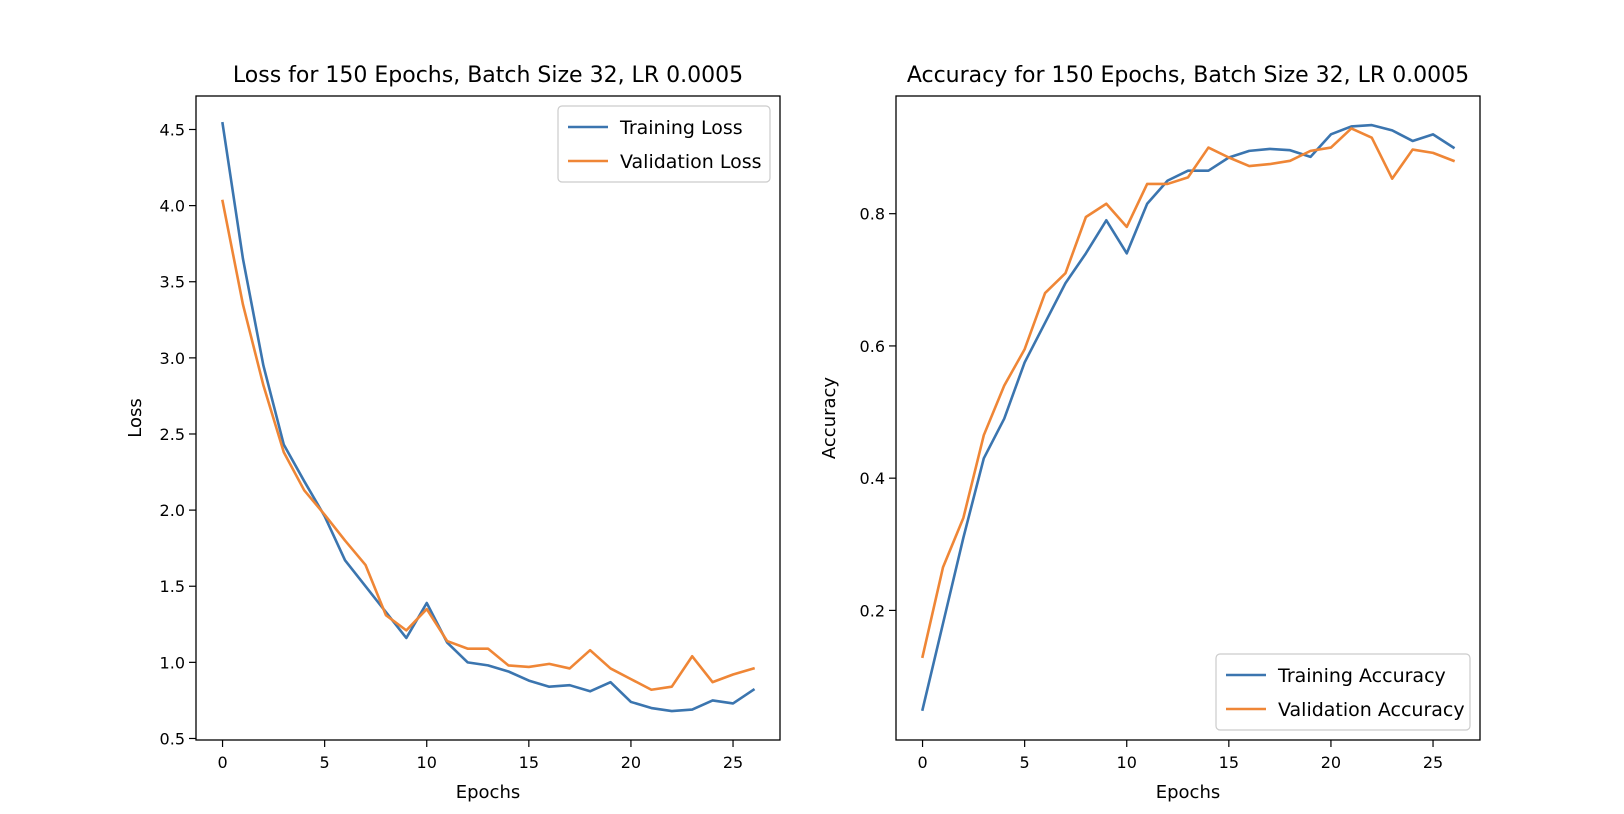 This screenshot has width=1624, height=814. Describe the element at coordinates (631, 762) in the screenshot. I see `loss-chart-x-tick-label: 20` at that location.